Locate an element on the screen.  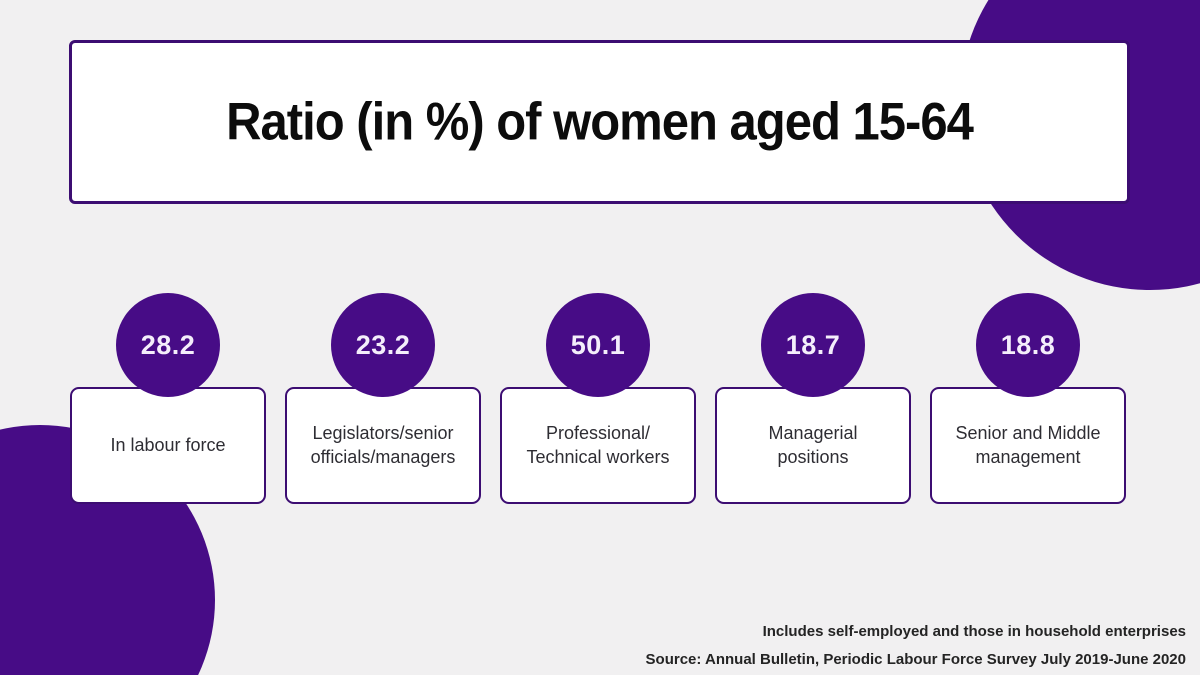
stat-box-in-labour-force: In labour force is located at coordinates (168, 445).